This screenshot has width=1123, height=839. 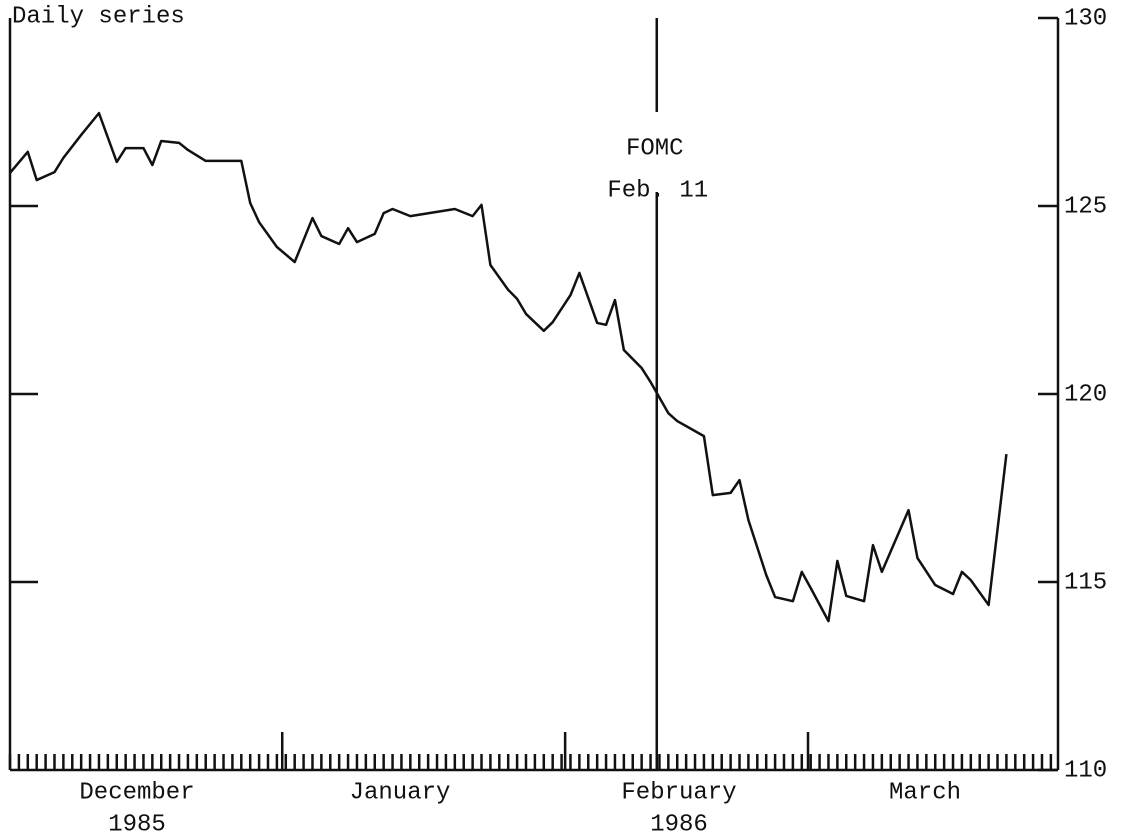 What do you see at coordinates (925, 792) in the screenshot?
I see `x-tick-label: March` at bounding box center [925, 792].